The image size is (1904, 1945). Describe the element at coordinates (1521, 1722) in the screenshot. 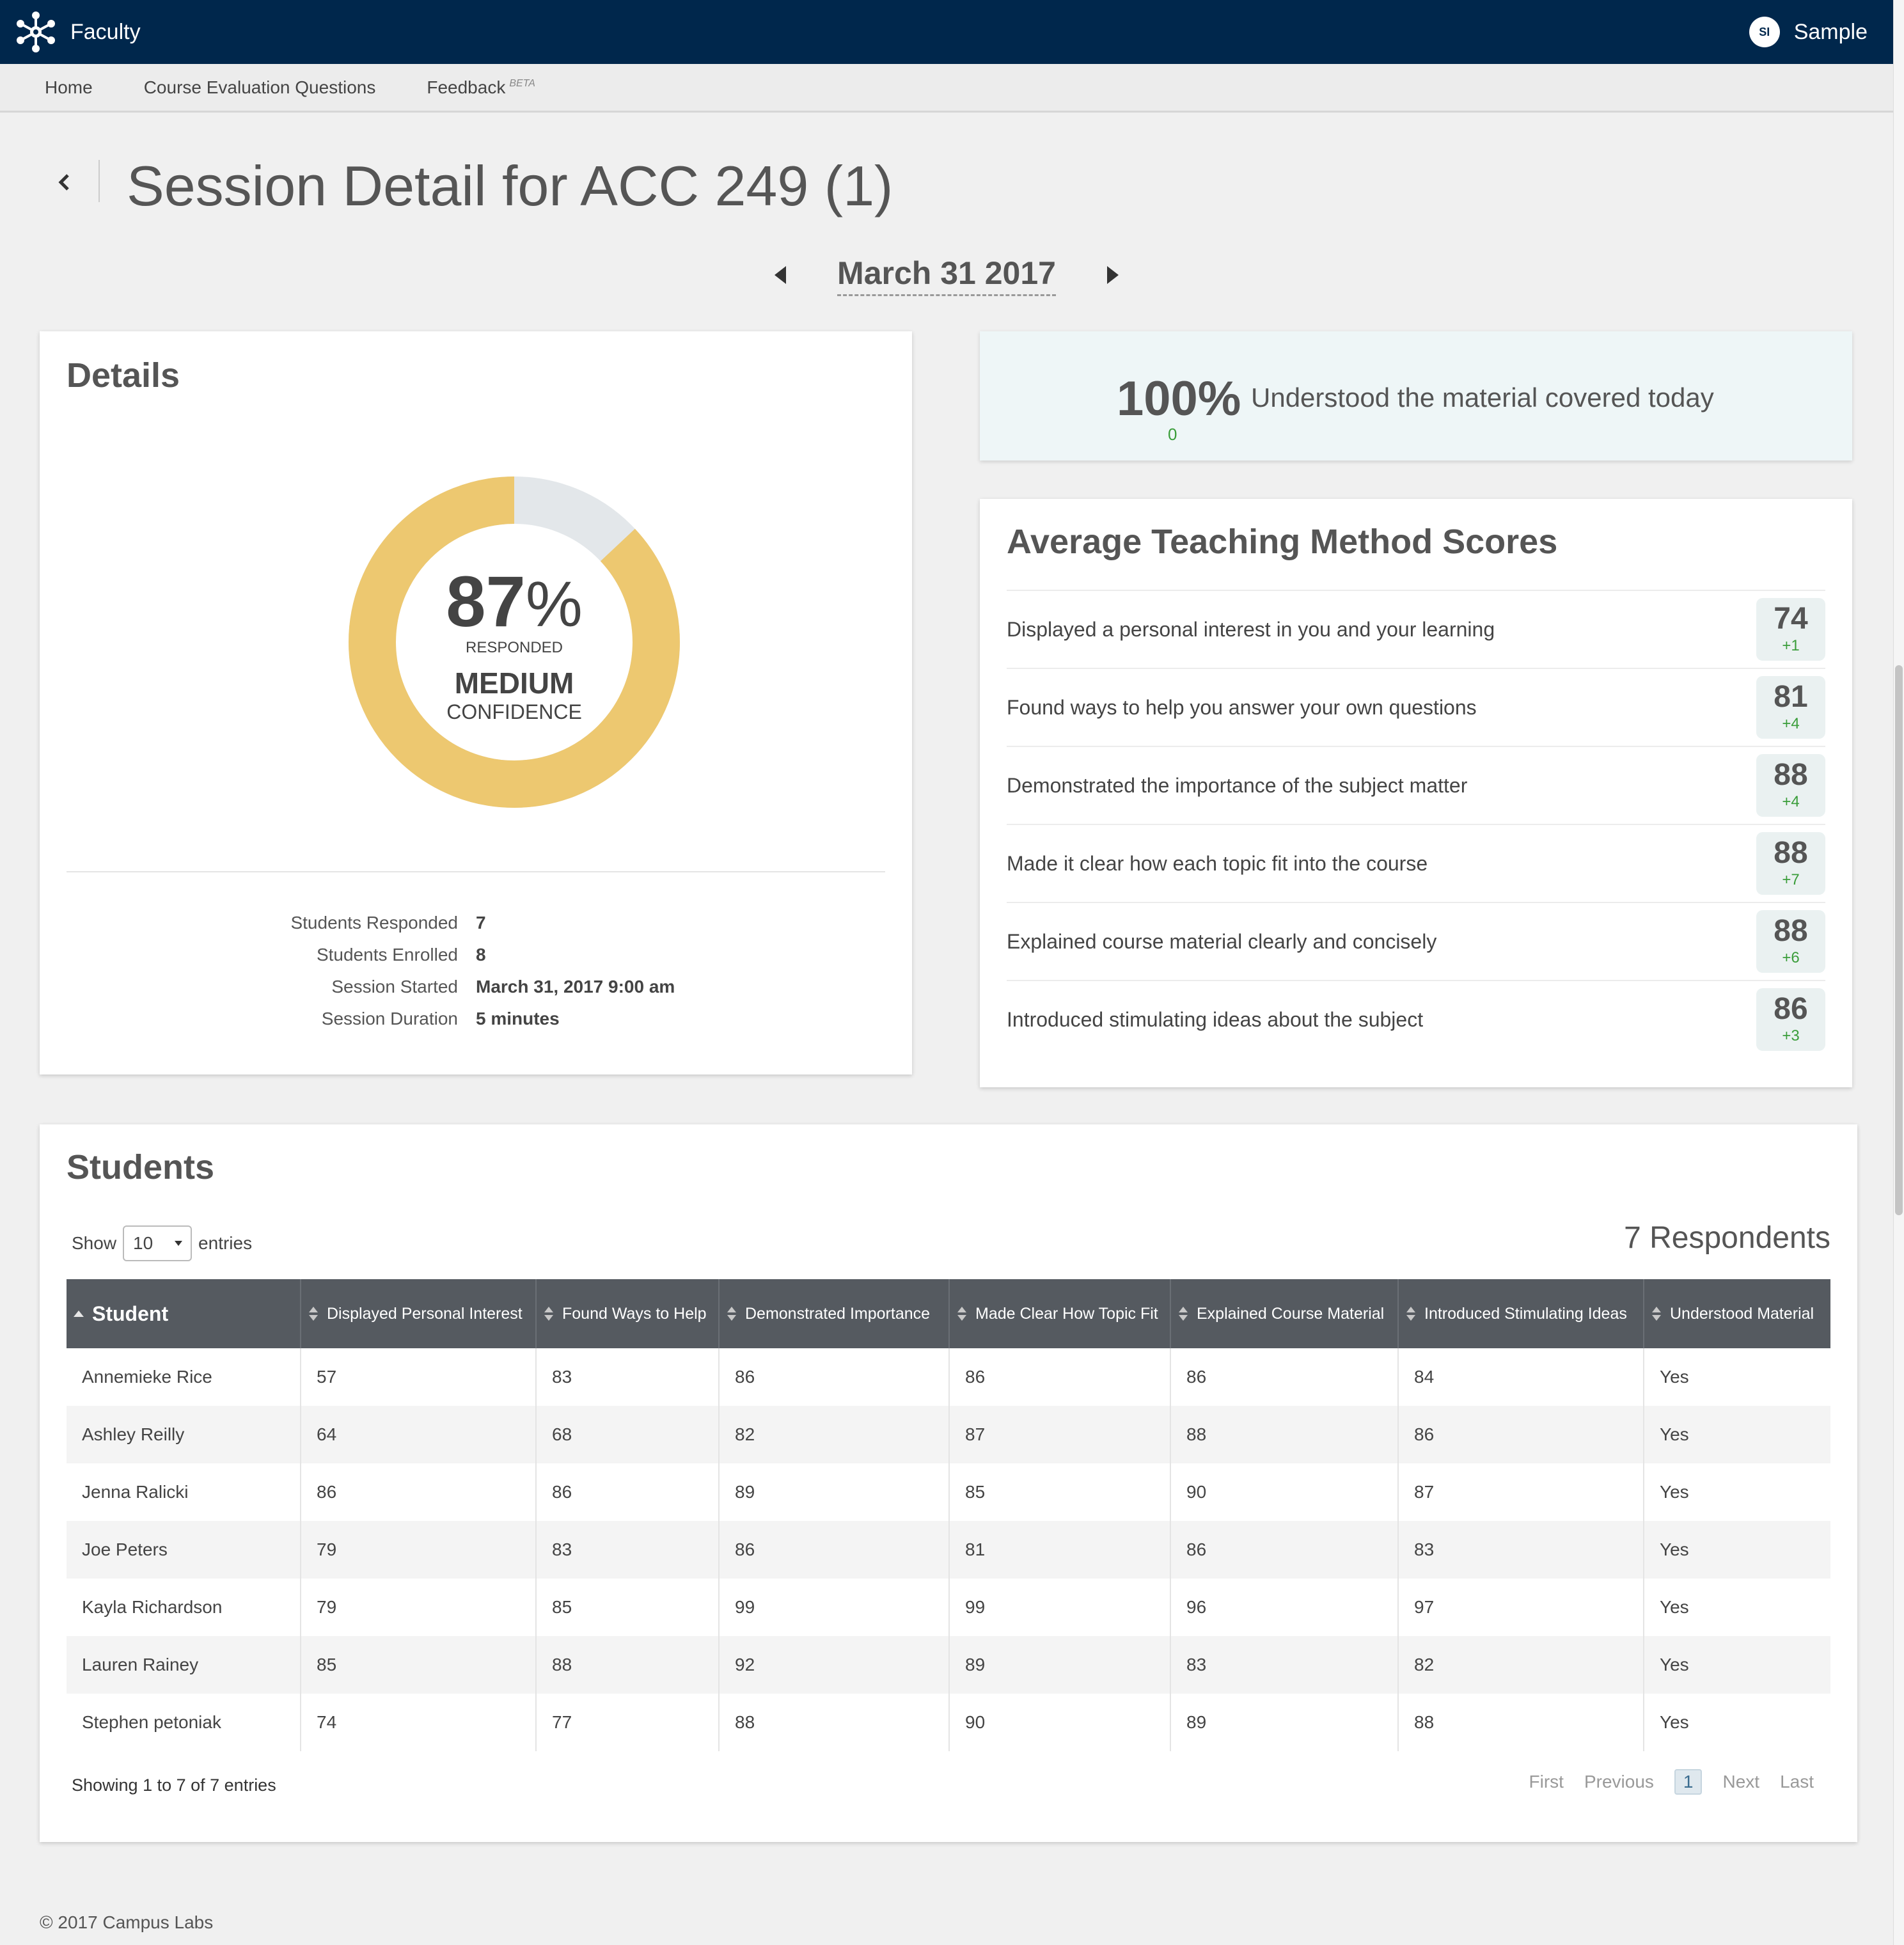

I see `cell-score: 88` at that location.